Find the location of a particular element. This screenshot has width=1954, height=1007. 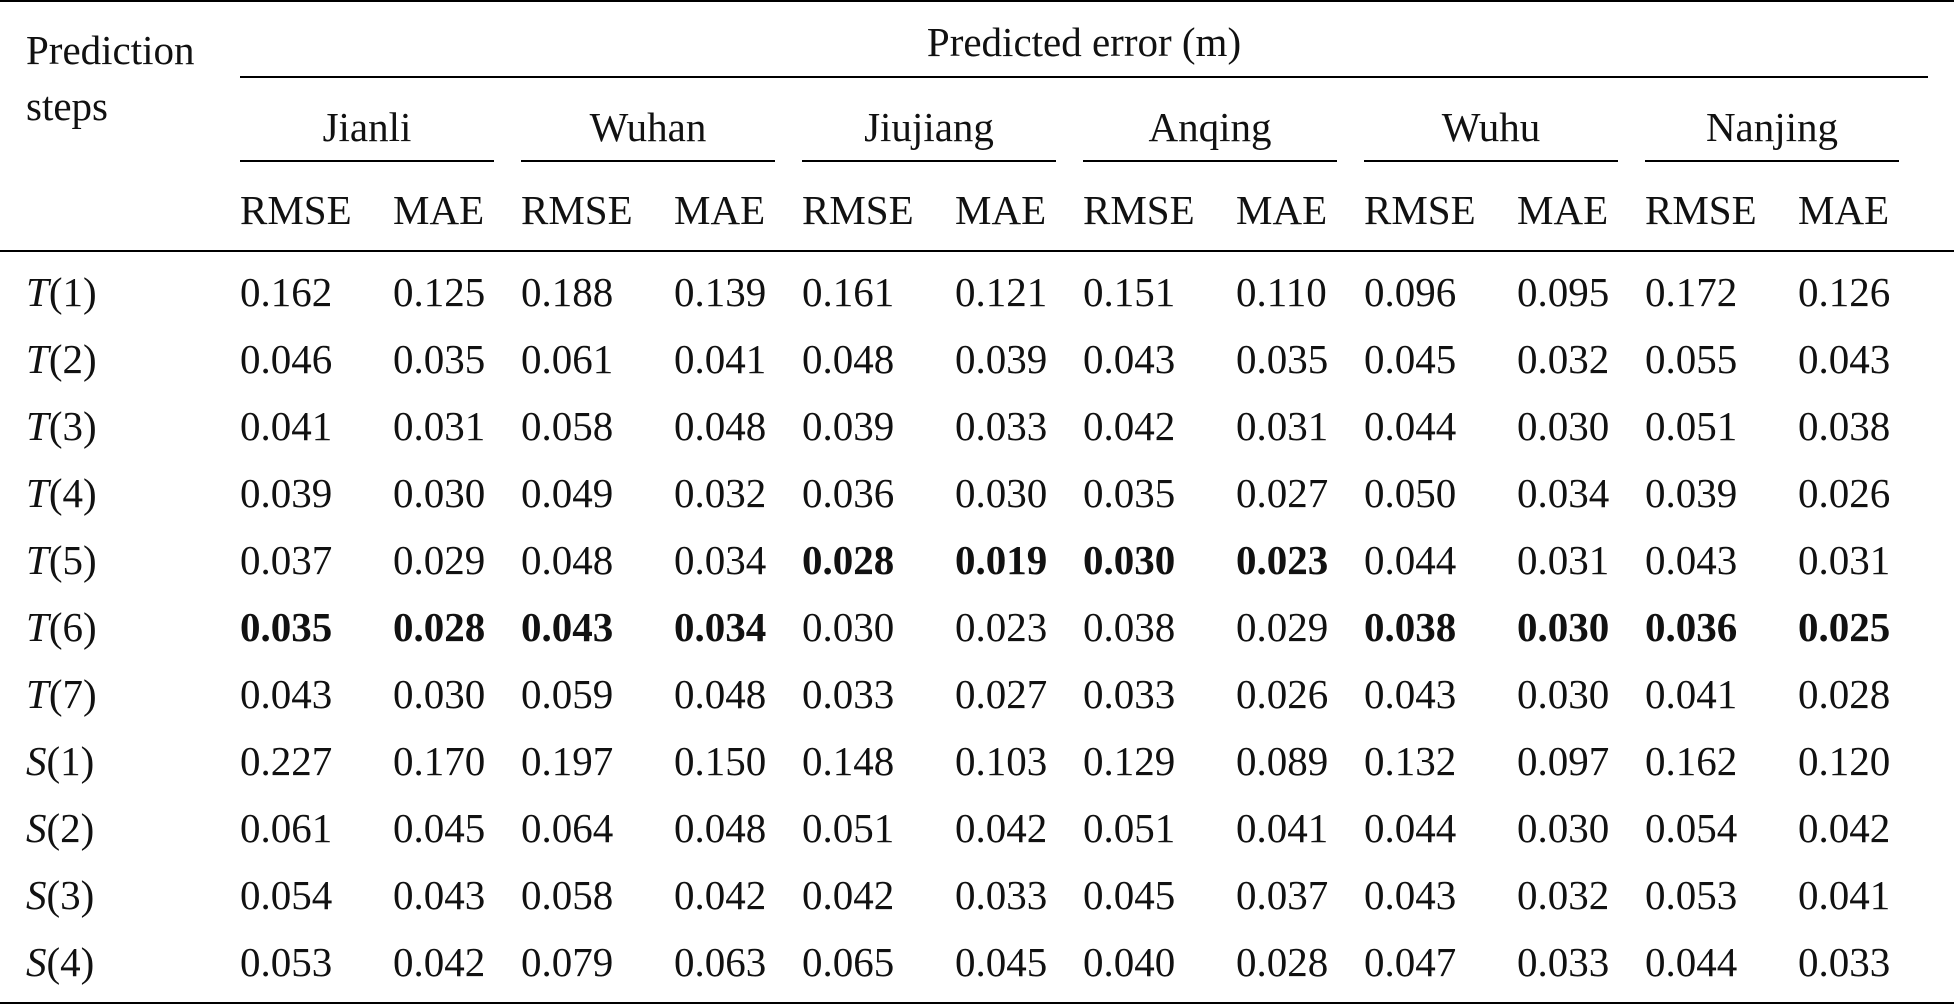

row-label: S(3) is located at coordinates (60, 895).